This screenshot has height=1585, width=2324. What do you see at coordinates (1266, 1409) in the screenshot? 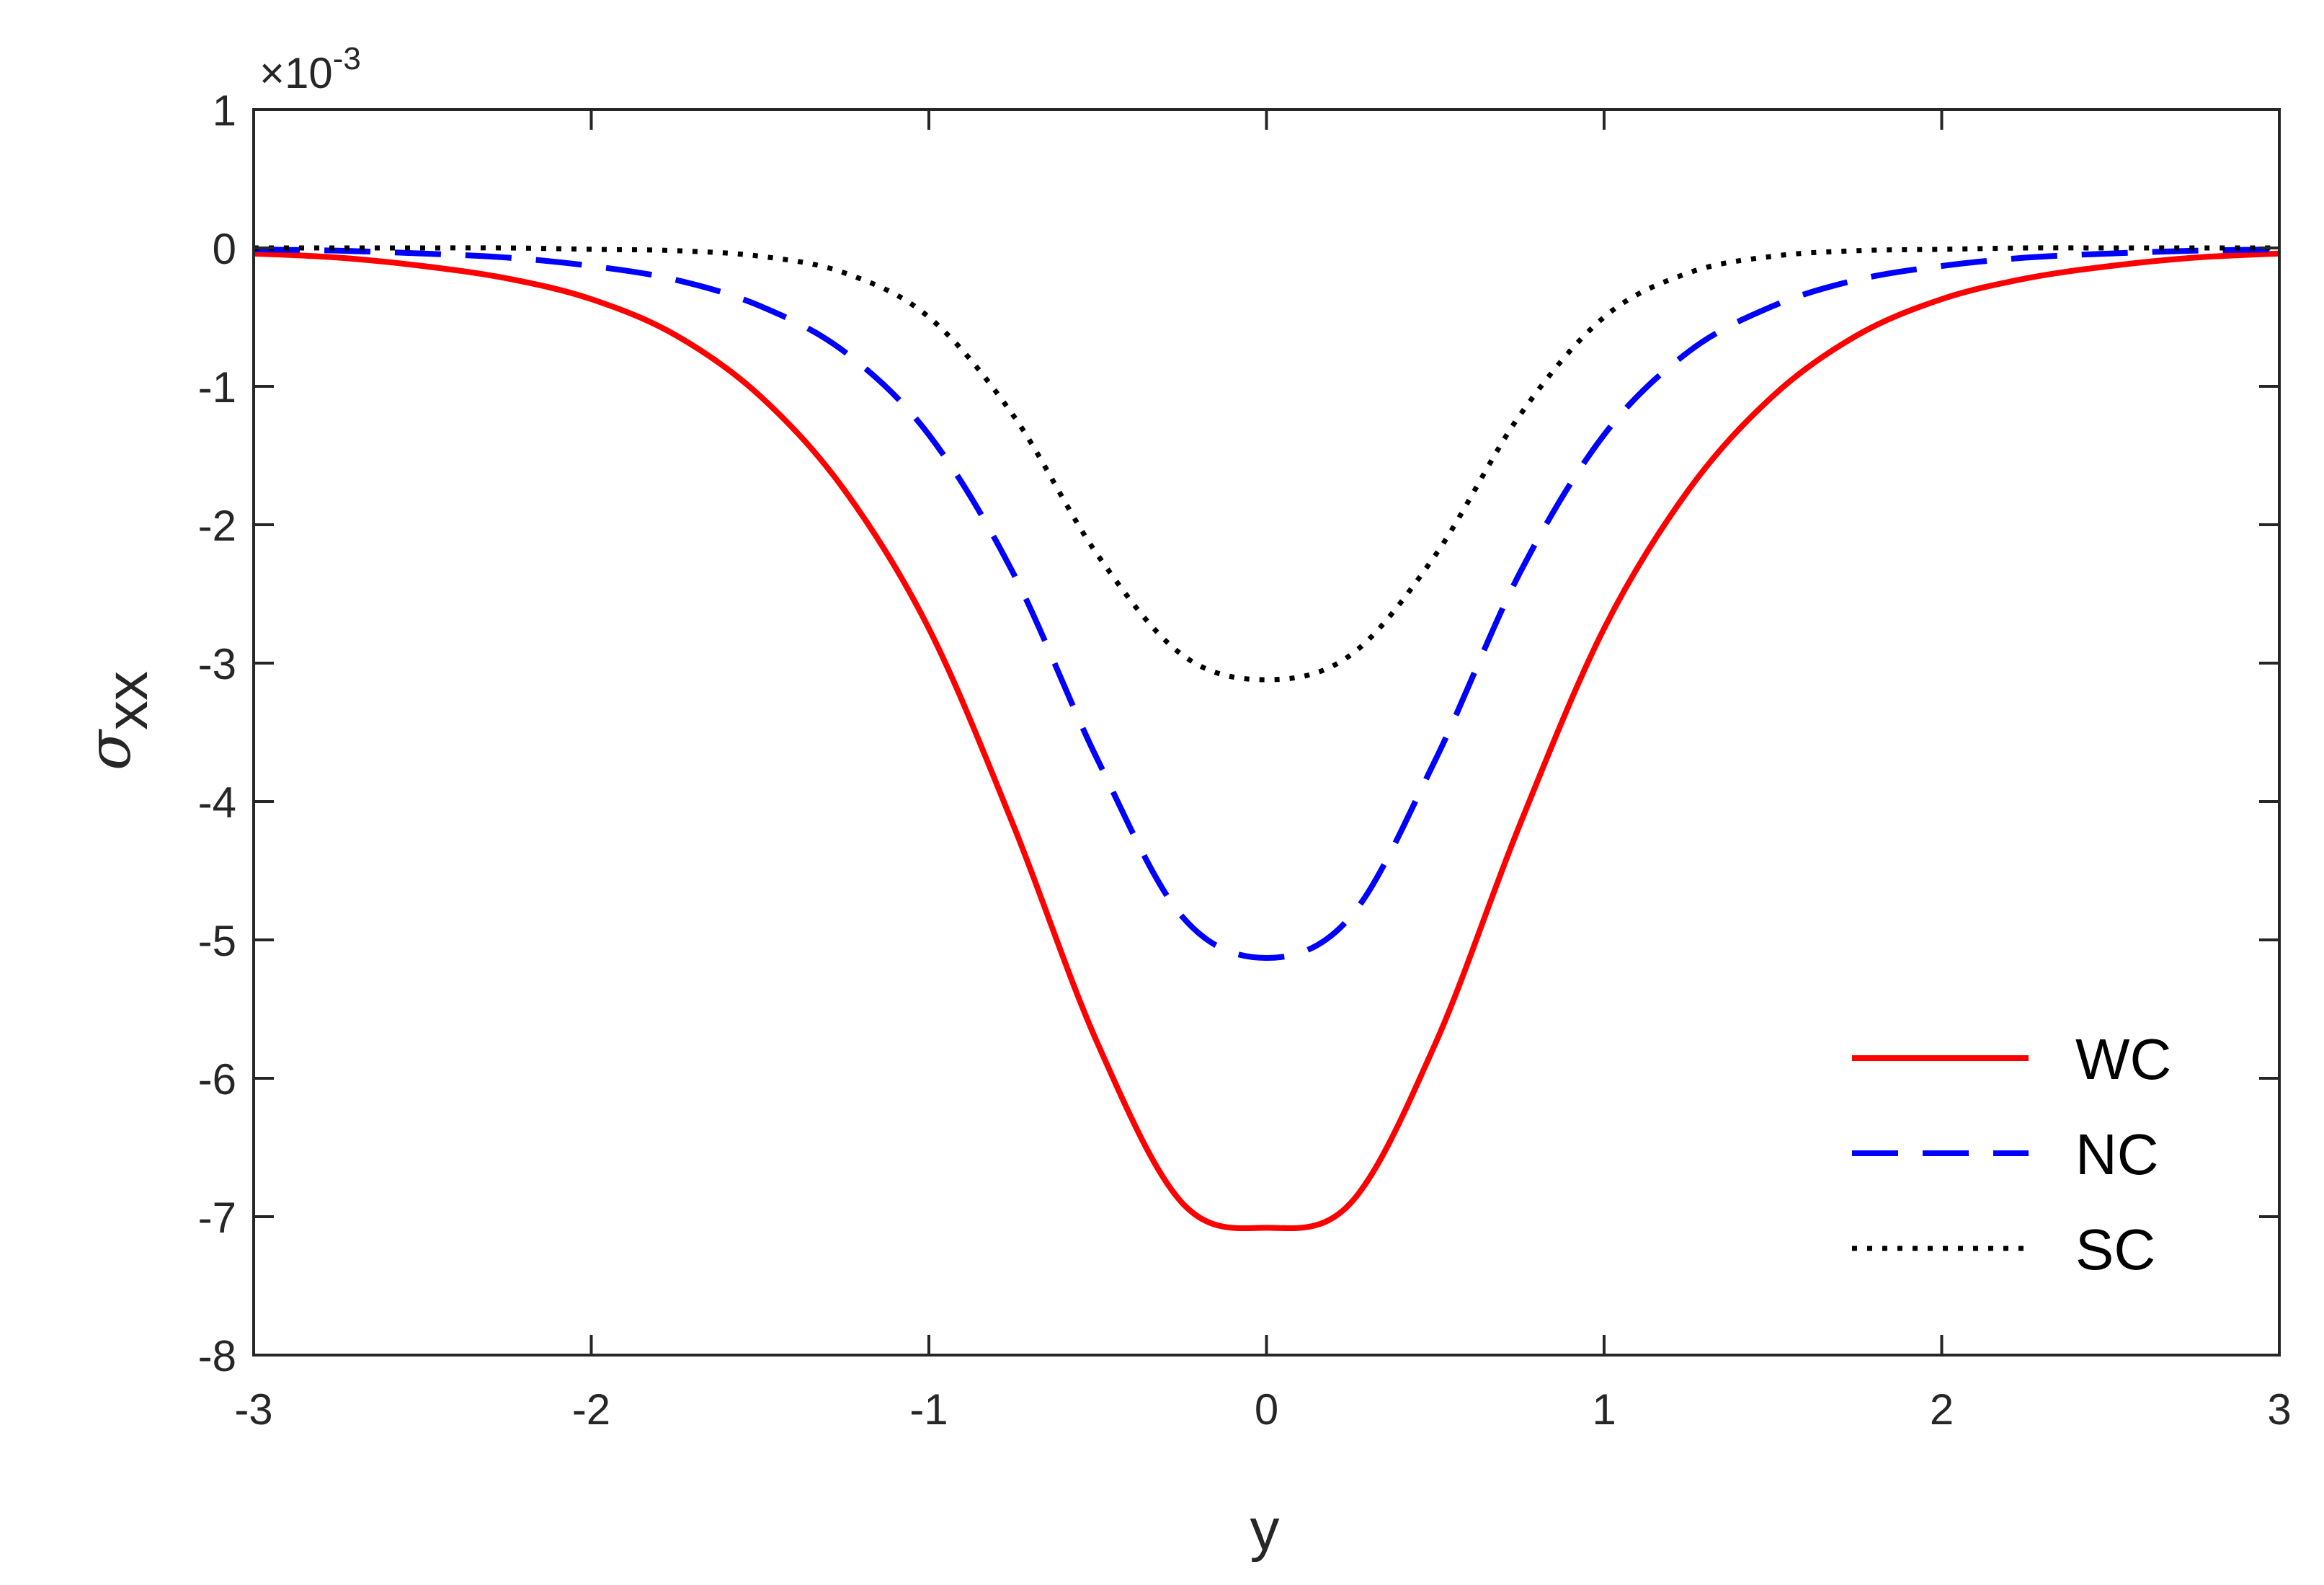
I see `x-tick-label: 0` at bounding box center [1266, 1409].